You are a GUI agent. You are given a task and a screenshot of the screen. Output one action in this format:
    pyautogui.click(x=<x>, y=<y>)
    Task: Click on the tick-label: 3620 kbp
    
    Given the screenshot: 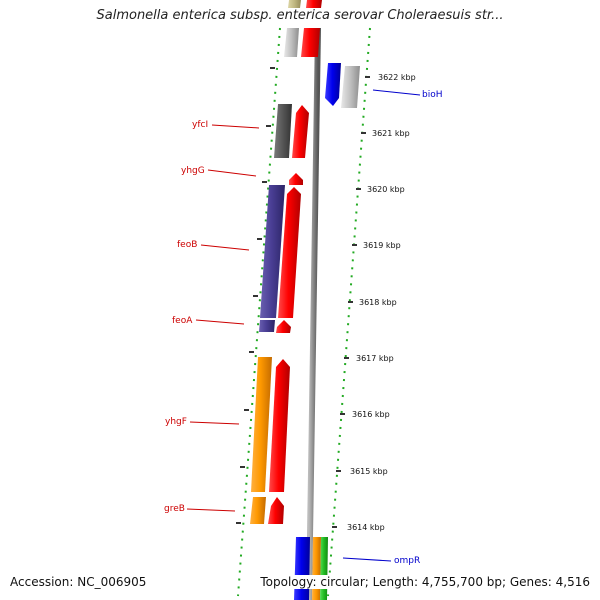 What is the action you would take?
    pyautogui.click(x=386, y=189)
    